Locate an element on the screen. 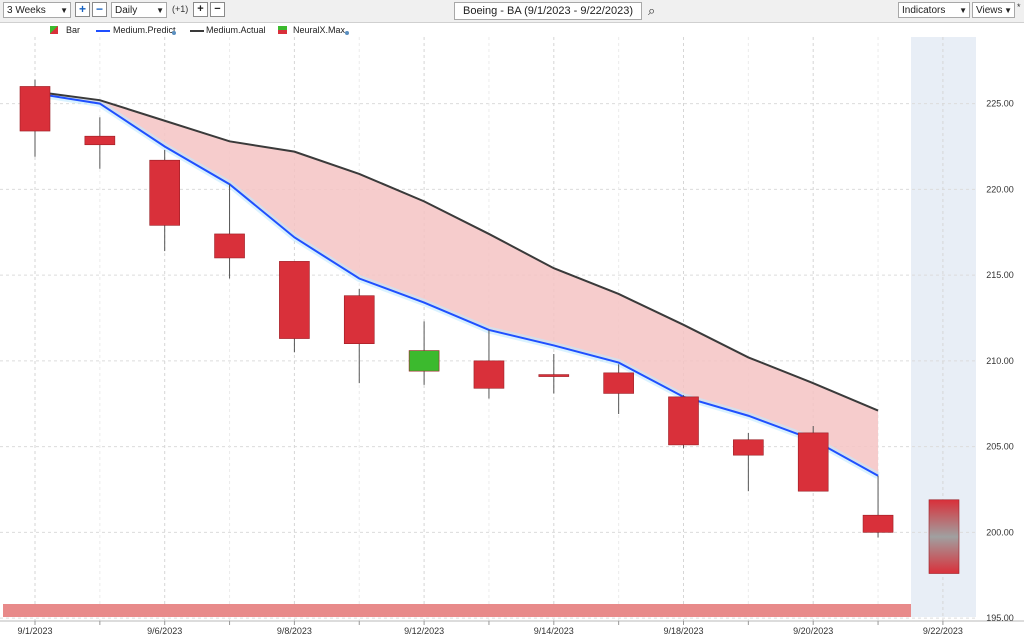  x-tick-label: 9/22/2023 is located at coordinates (943, 631).